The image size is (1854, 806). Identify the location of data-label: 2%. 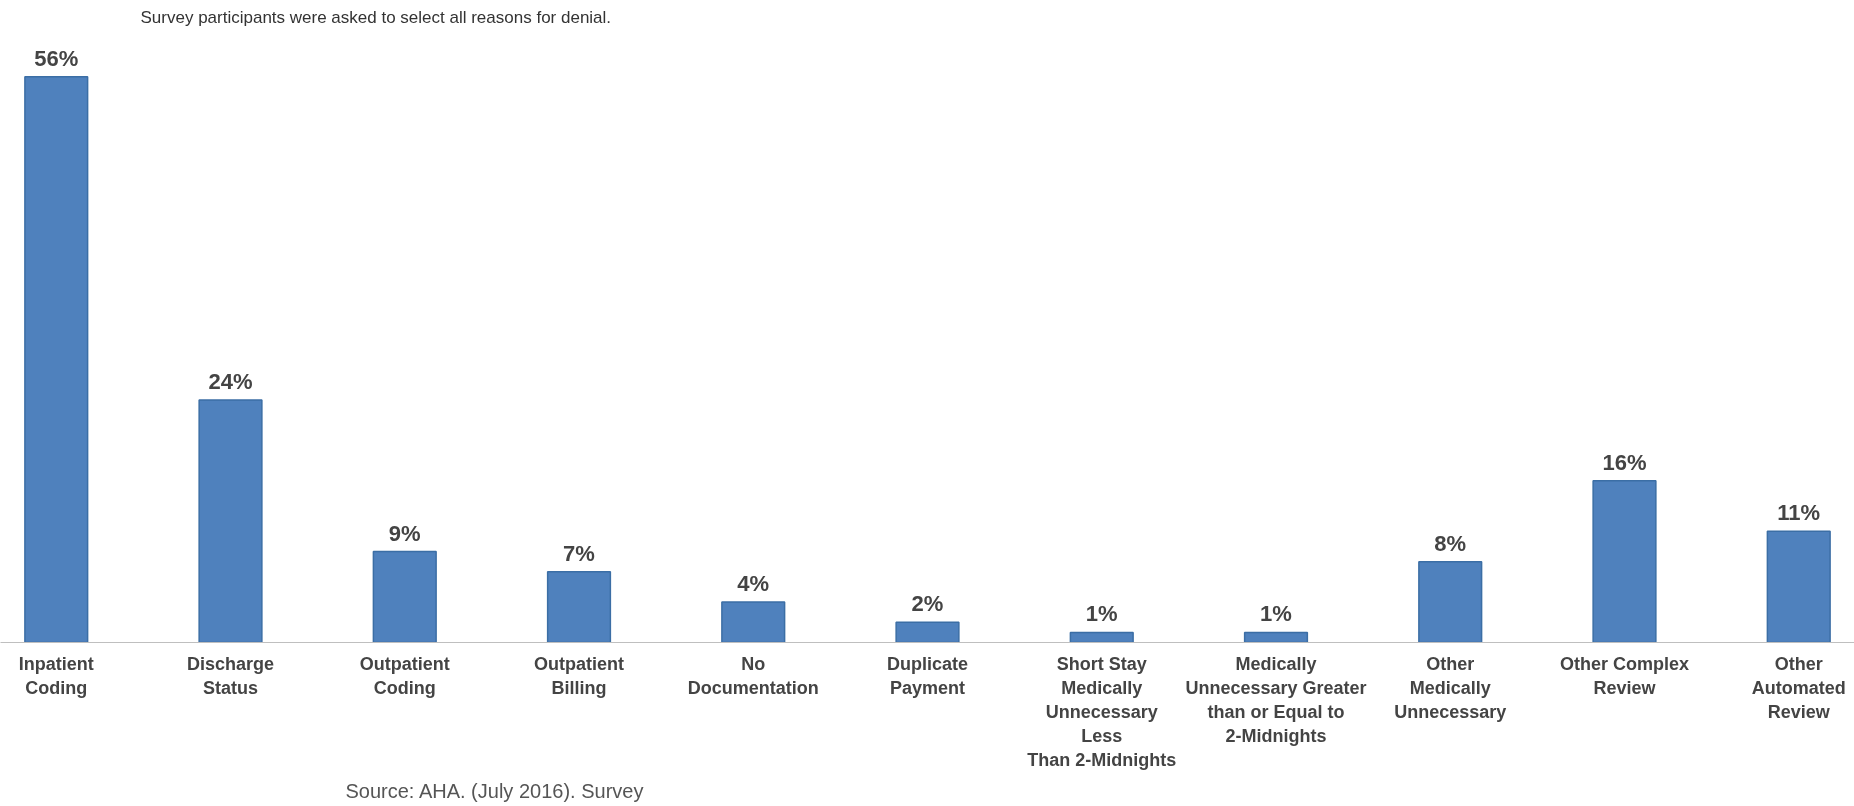
(927, 604).